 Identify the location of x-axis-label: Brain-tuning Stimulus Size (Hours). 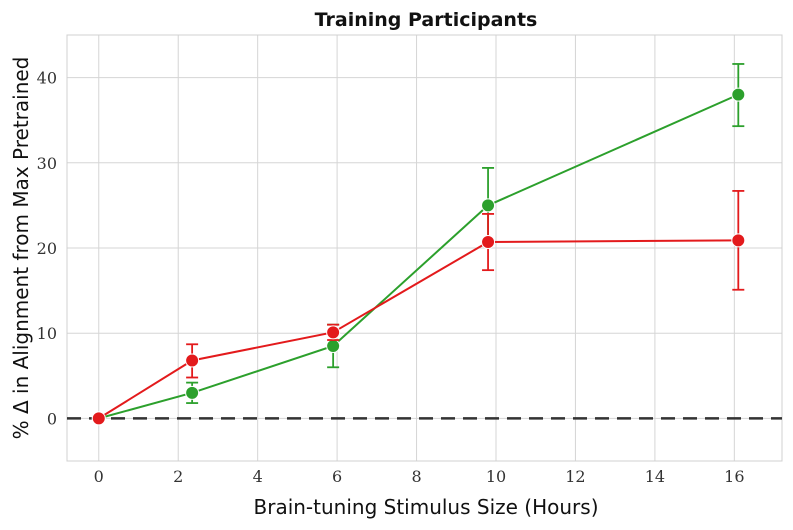
(426, 507).